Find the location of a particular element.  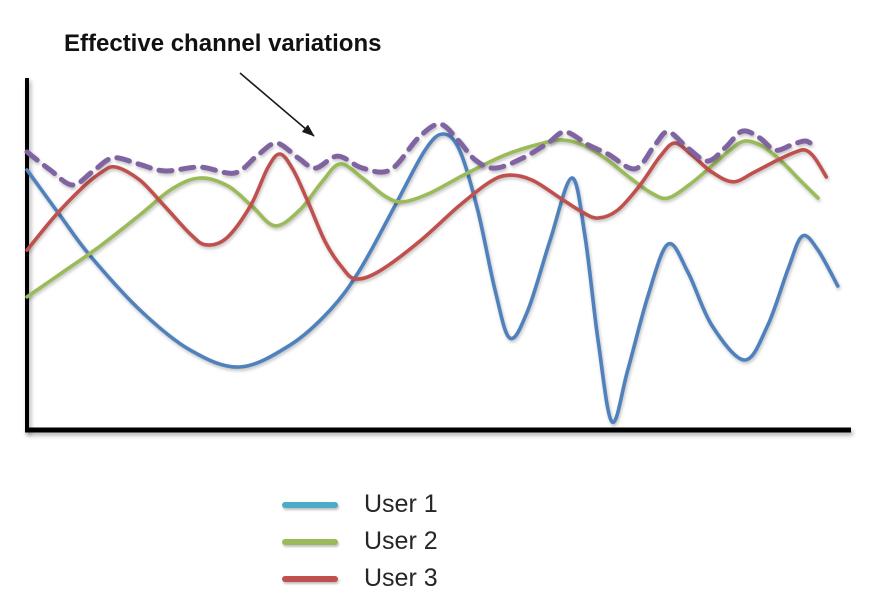

chart-annotation-title: Effective channel variations is located at coordinates (223, 43).